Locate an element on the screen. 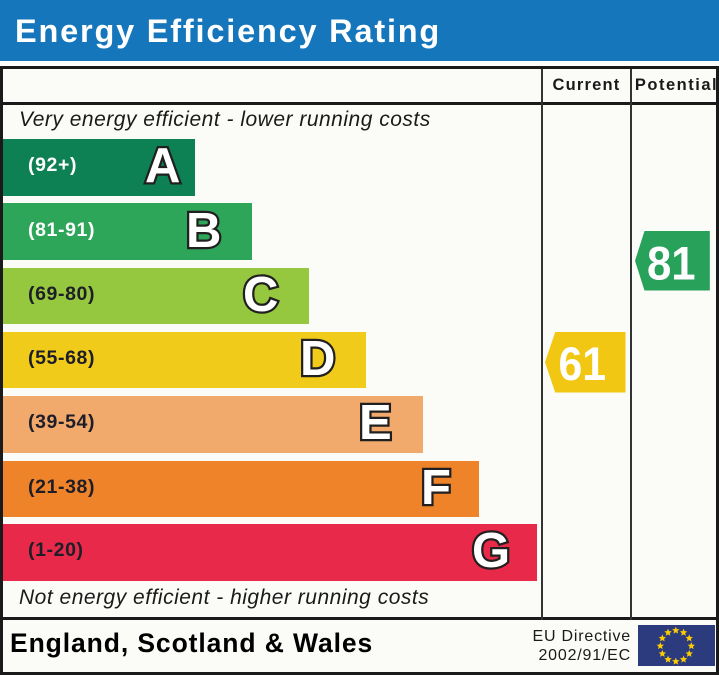  svg-text: 81 is located at coordinates (671, 263).